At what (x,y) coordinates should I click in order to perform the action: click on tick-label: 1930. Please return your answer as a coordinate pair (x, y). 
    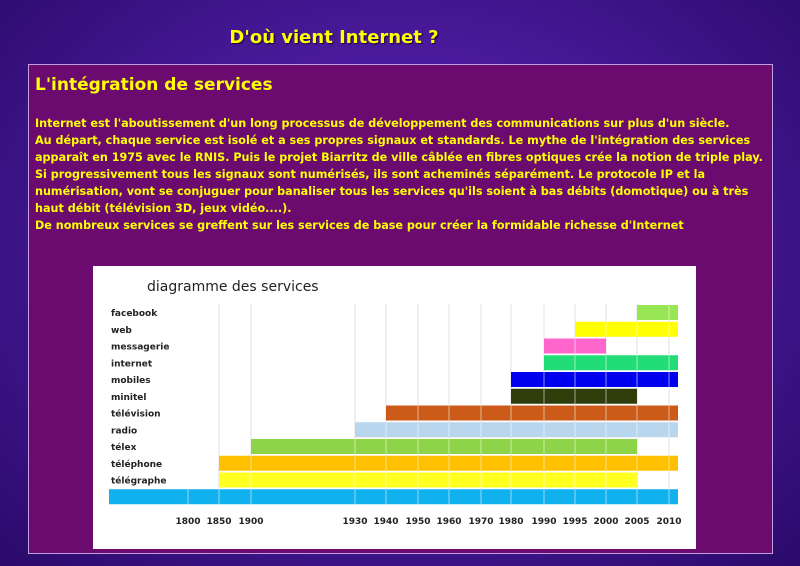
    Looking at the image, I should click on (354, 522).